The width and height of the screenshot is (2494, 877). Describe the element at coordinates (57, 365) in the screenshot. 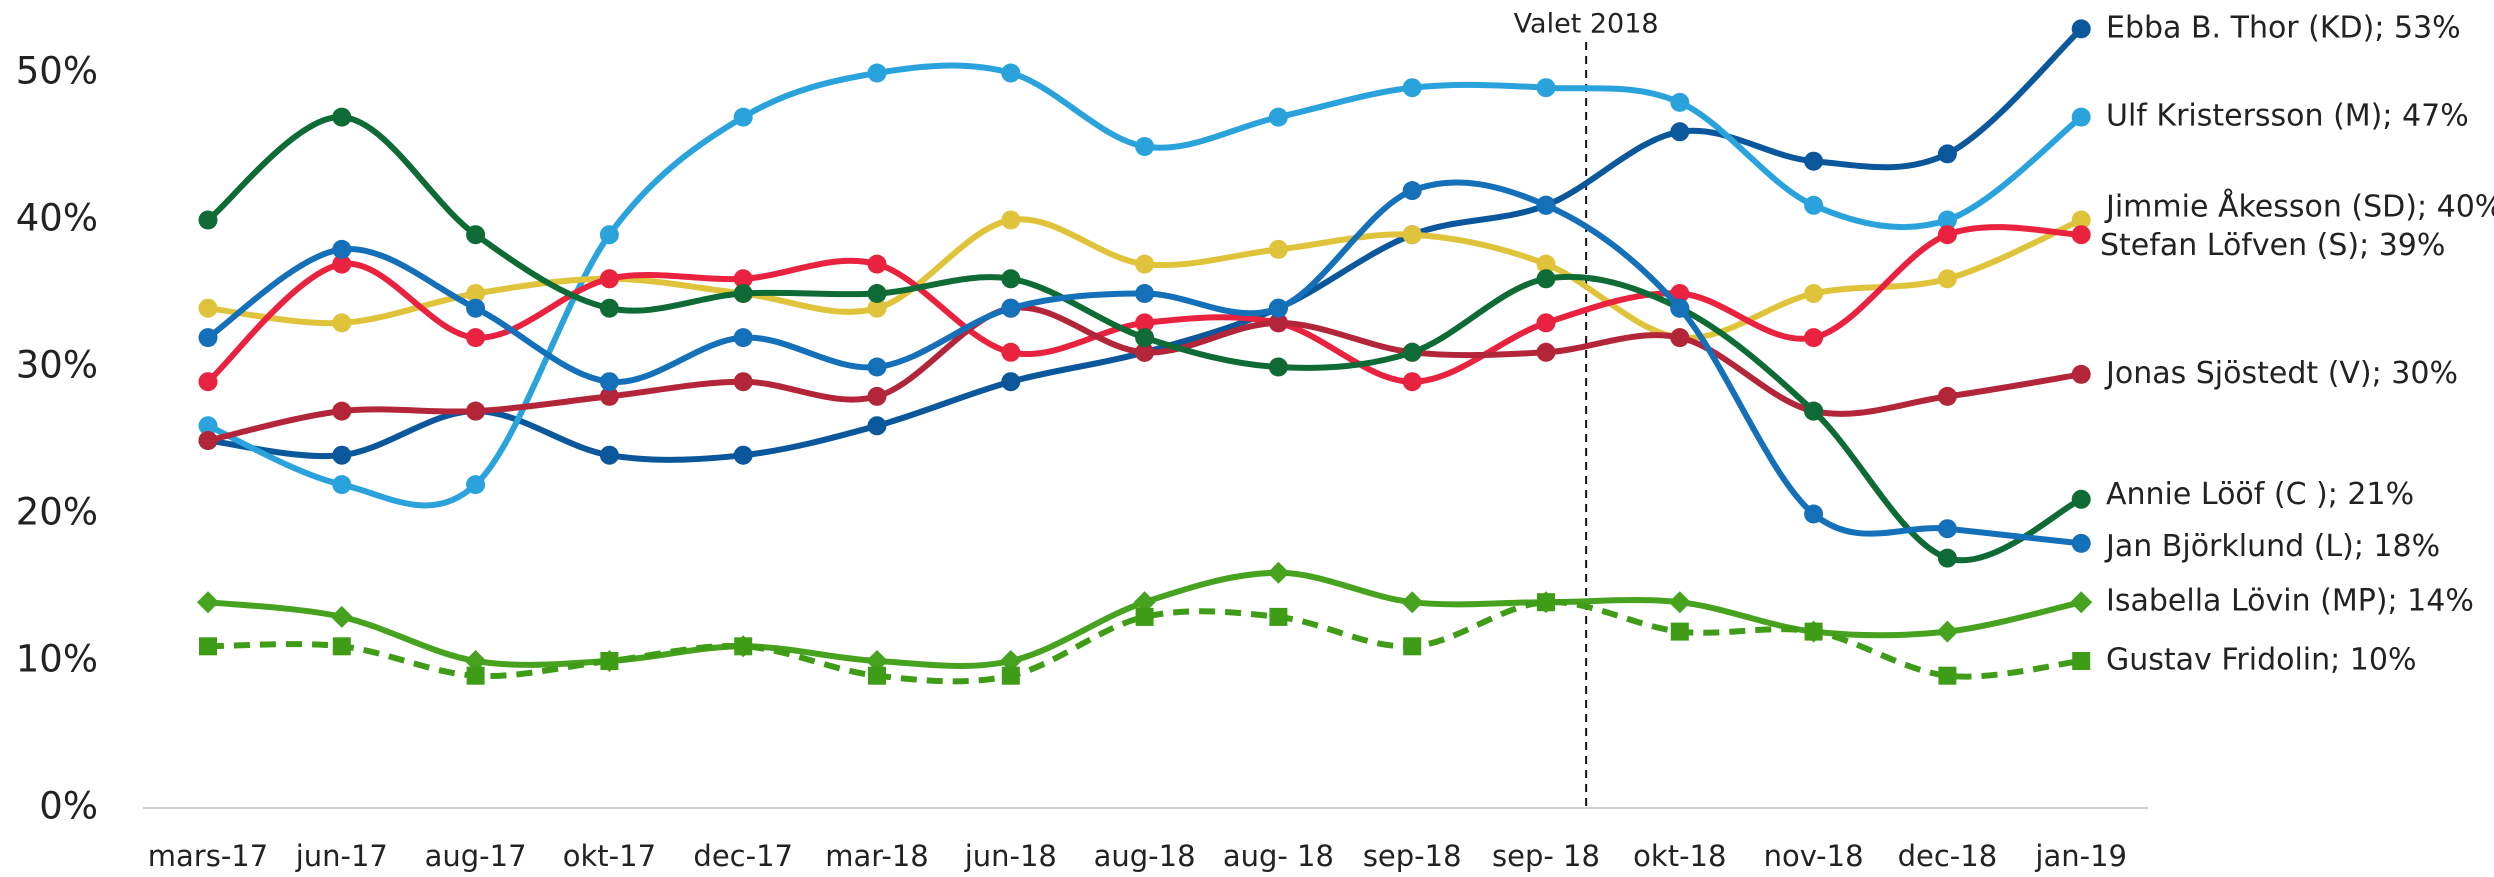

I see `y-tick-label: 30%` at that location.